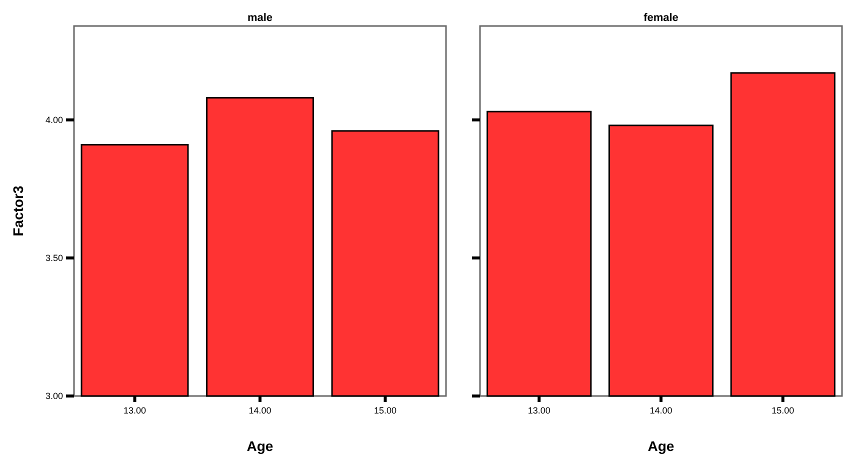 This screenshot has height=464, width=844. I want to click on y-tick-label: 3.50, so click(54, 257).